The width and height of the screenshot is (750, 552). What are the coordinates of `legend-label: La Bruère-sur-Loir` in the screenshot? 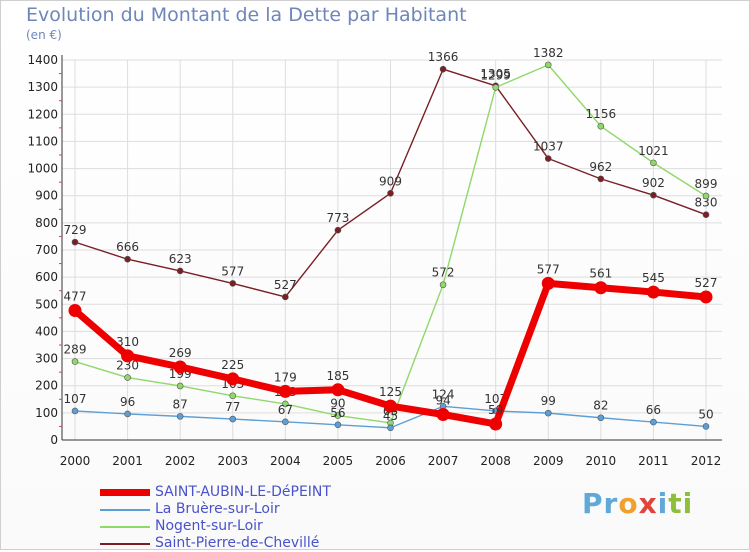 It's located at (217, 509).